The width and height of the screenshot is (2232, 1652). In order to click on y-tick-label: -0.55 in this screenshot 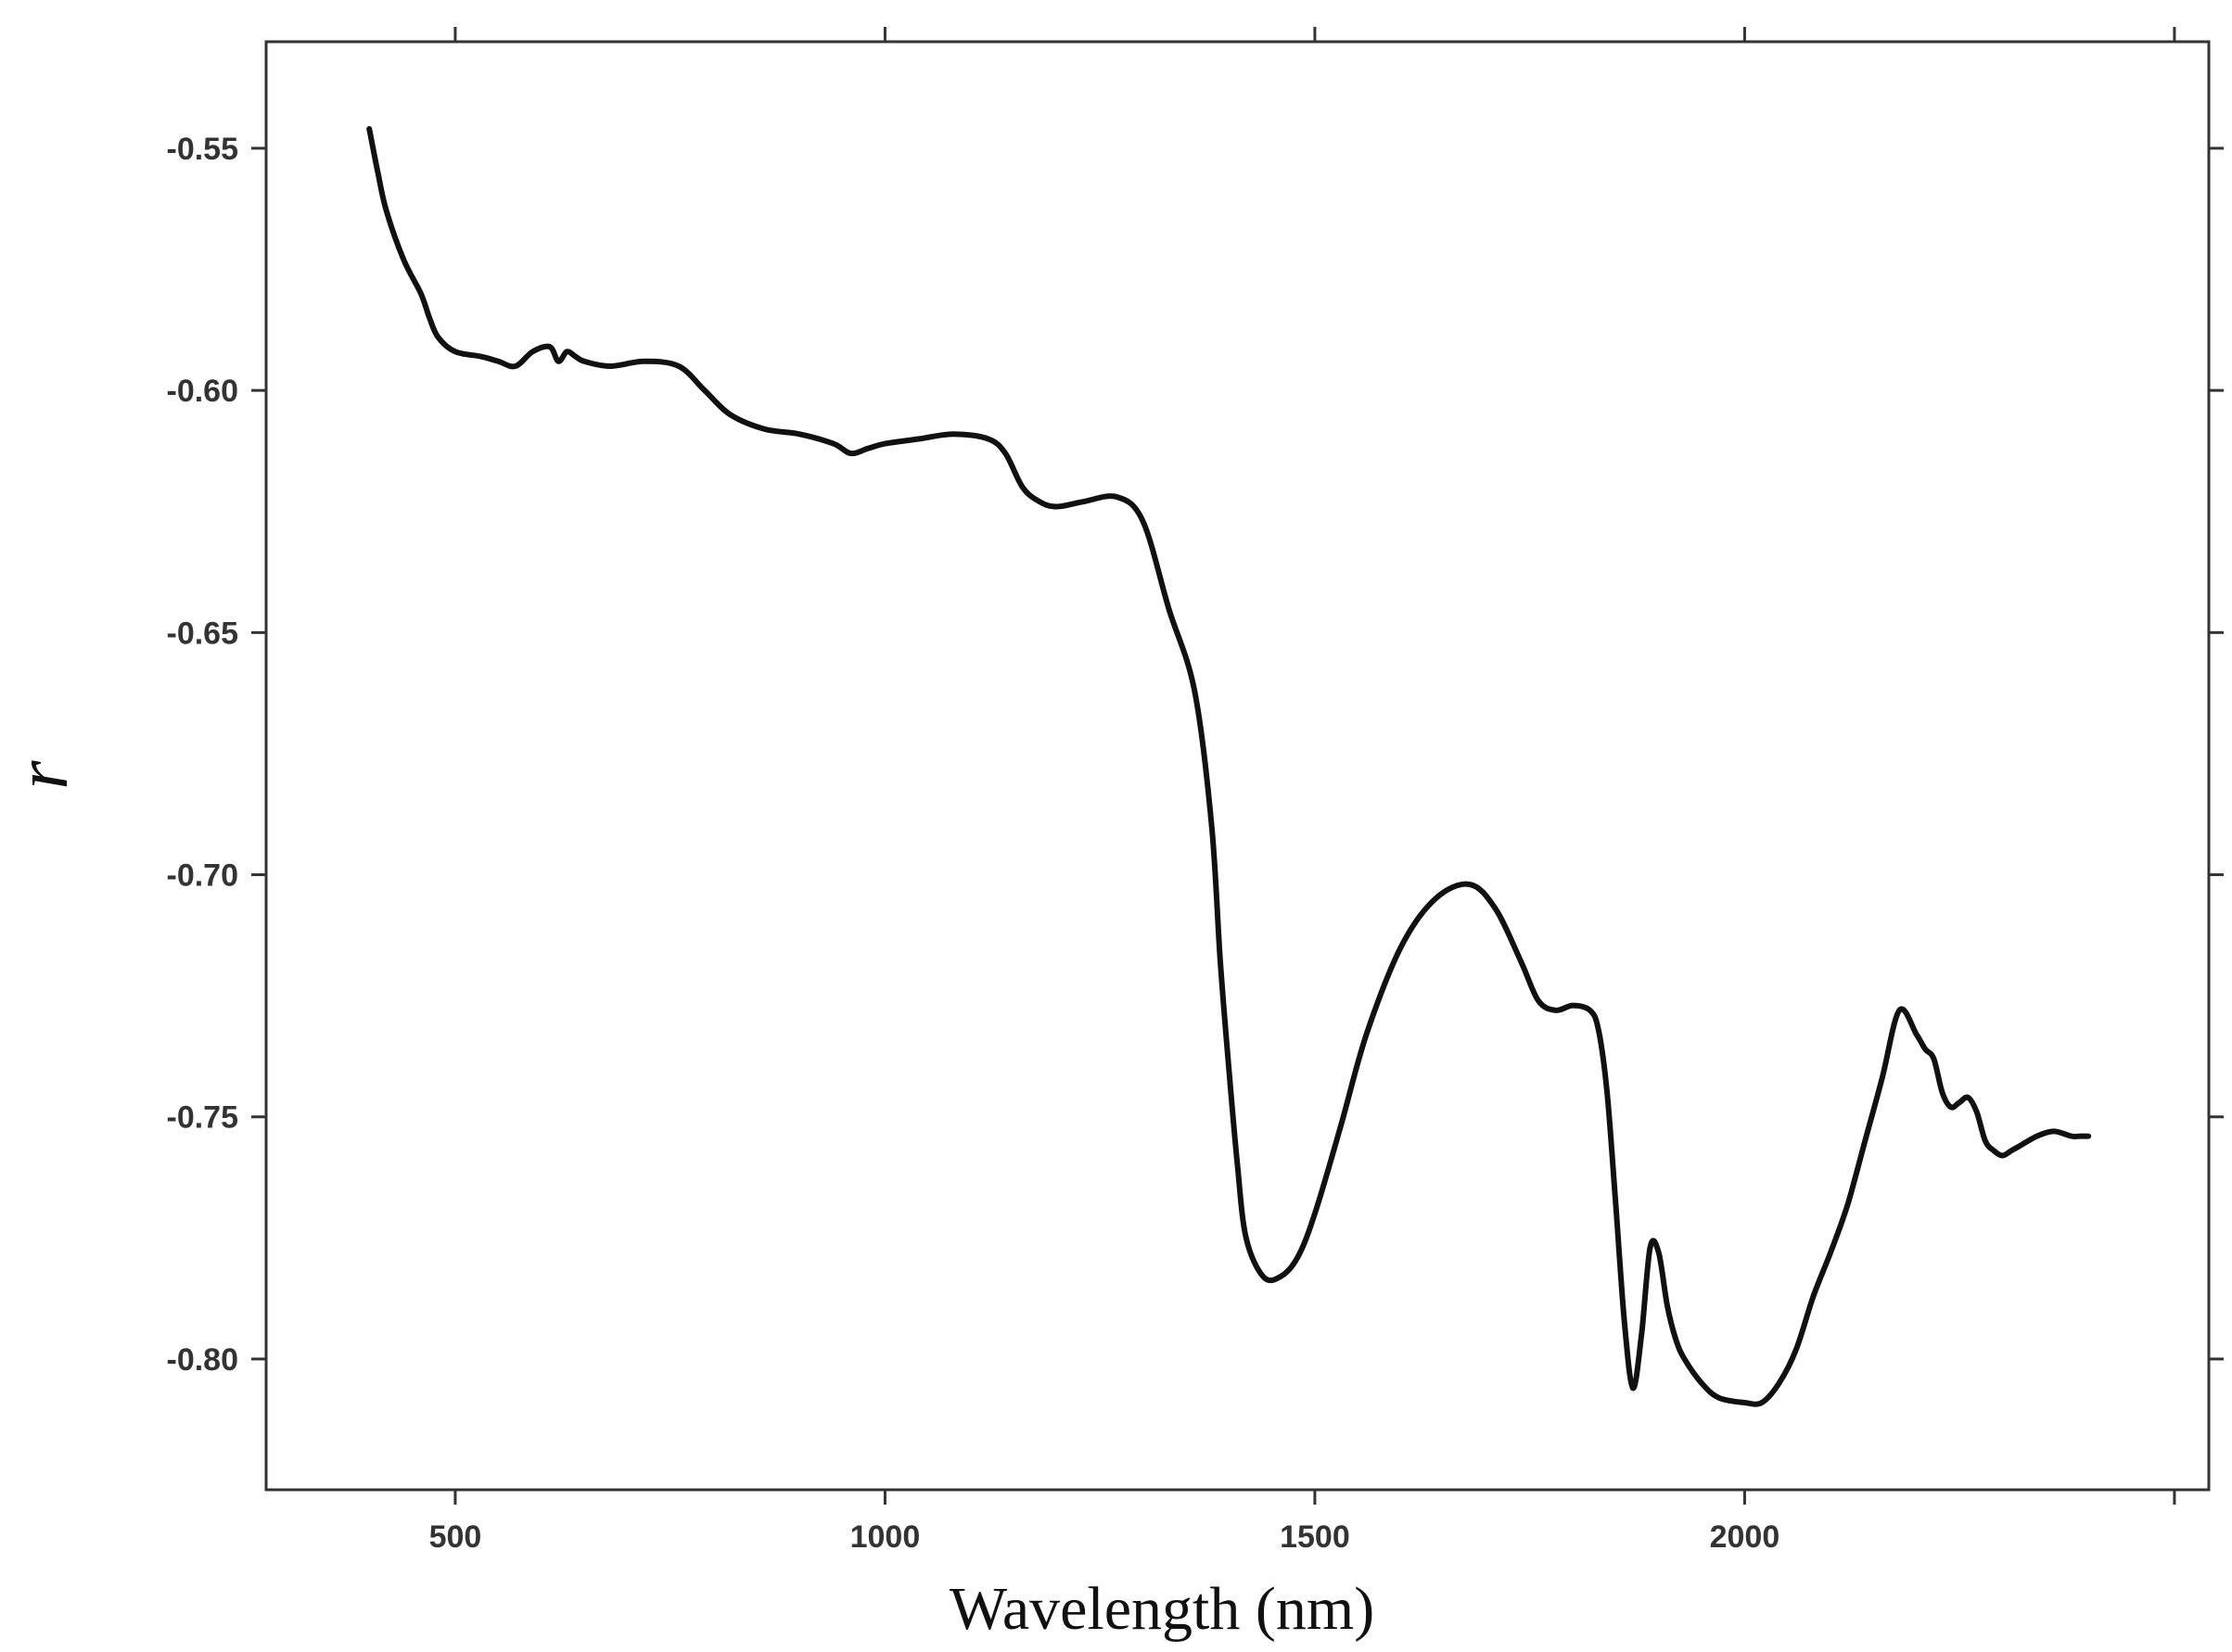, I will do `click(203, 149)`.